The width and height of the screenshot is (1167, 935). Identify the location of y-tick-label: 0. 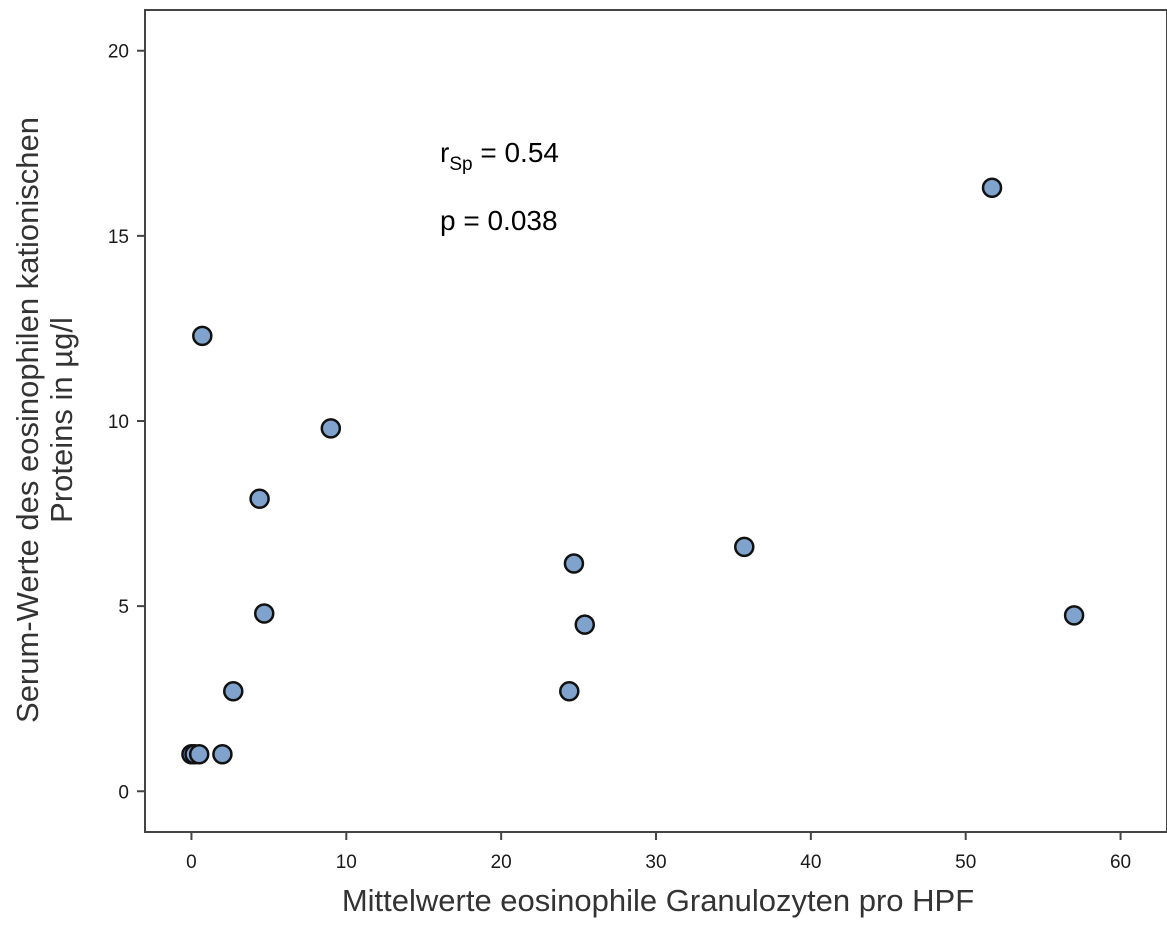
(123, 792).